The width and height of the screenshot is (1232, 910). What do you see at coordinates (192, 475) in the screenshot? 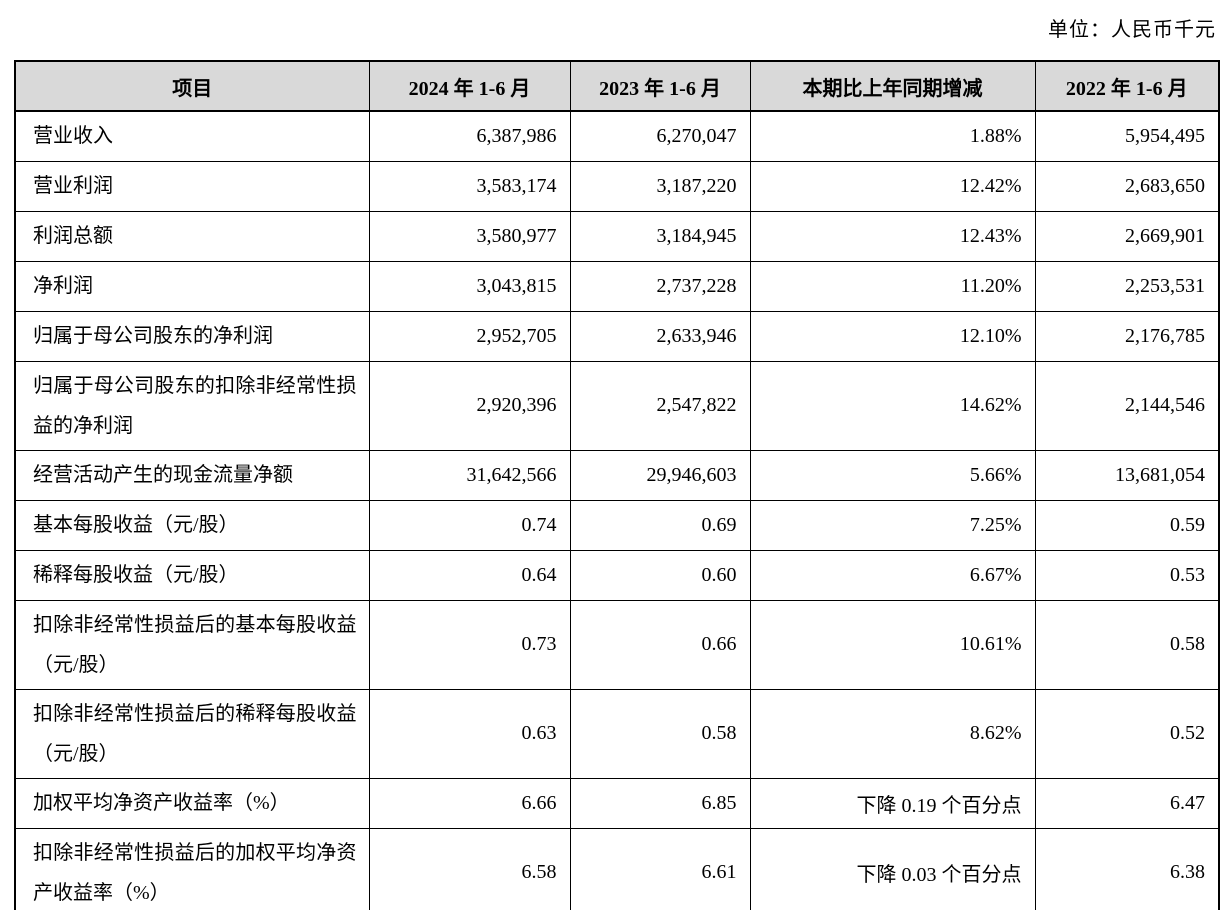
I see `row-label-cell: 经营活动产生的现金流量净额` at bounding box center [192, 475].